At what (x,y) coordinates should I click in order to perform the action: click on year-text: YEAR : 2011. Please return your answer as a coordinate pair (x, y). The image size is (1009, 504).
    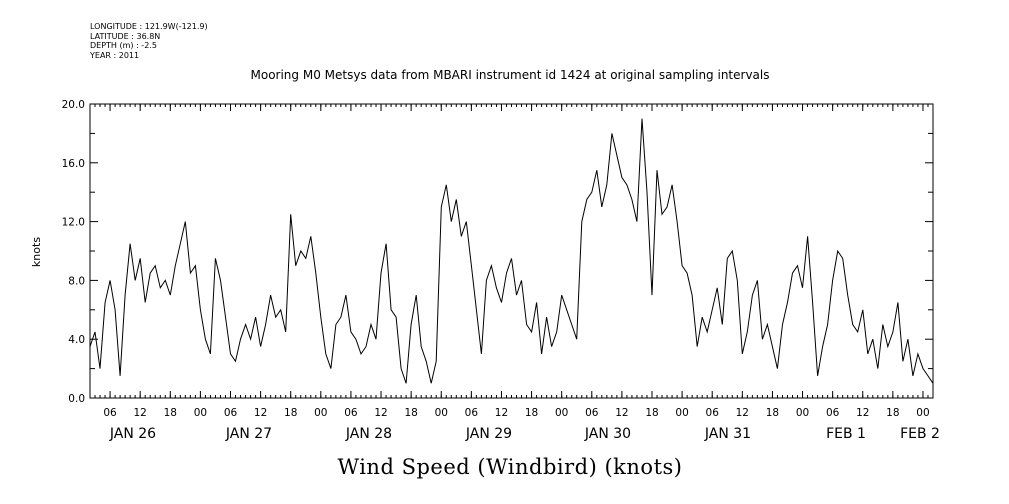
    Looking at the image, I should click on (115, 55).